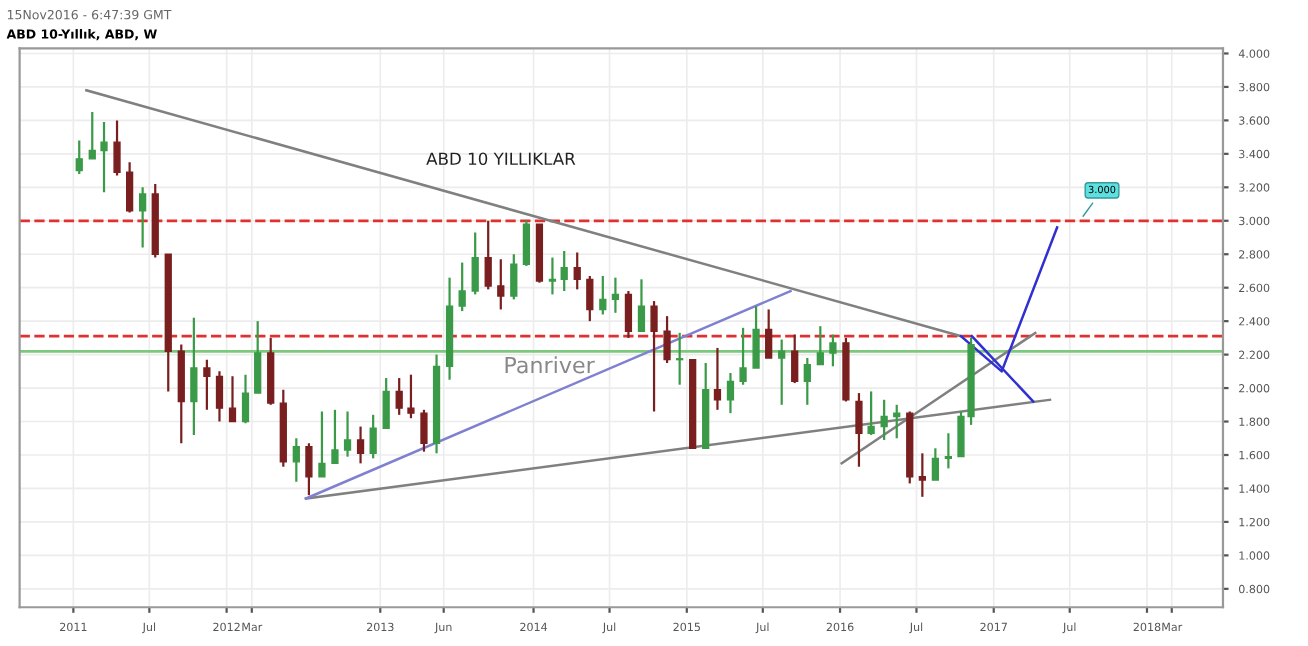 The width and height of the screenshot is (1308, 646). Describe the element at coordinates (501, 159) in the screenshot. I see `annotation: ABD 10 YILLIKLAR` at that location.